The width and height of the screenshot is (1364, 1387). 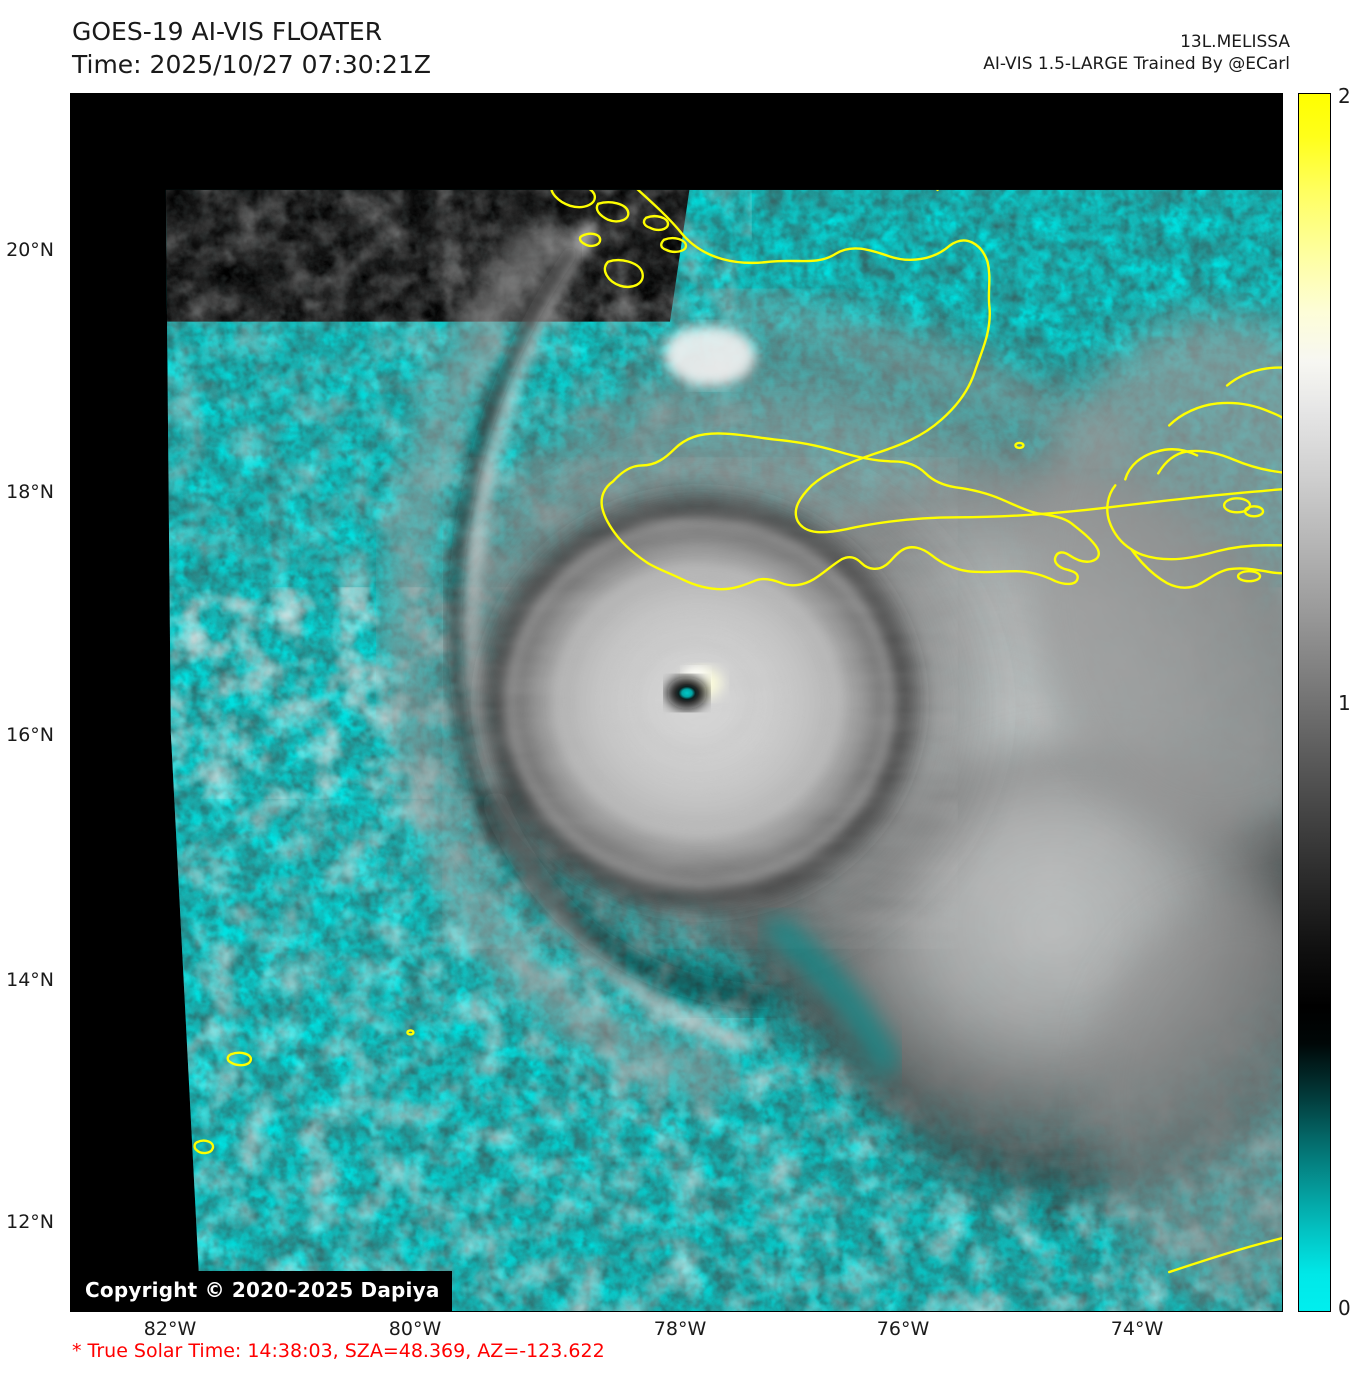 I want to click on cuba-coastline, so click(x=935, y=361).